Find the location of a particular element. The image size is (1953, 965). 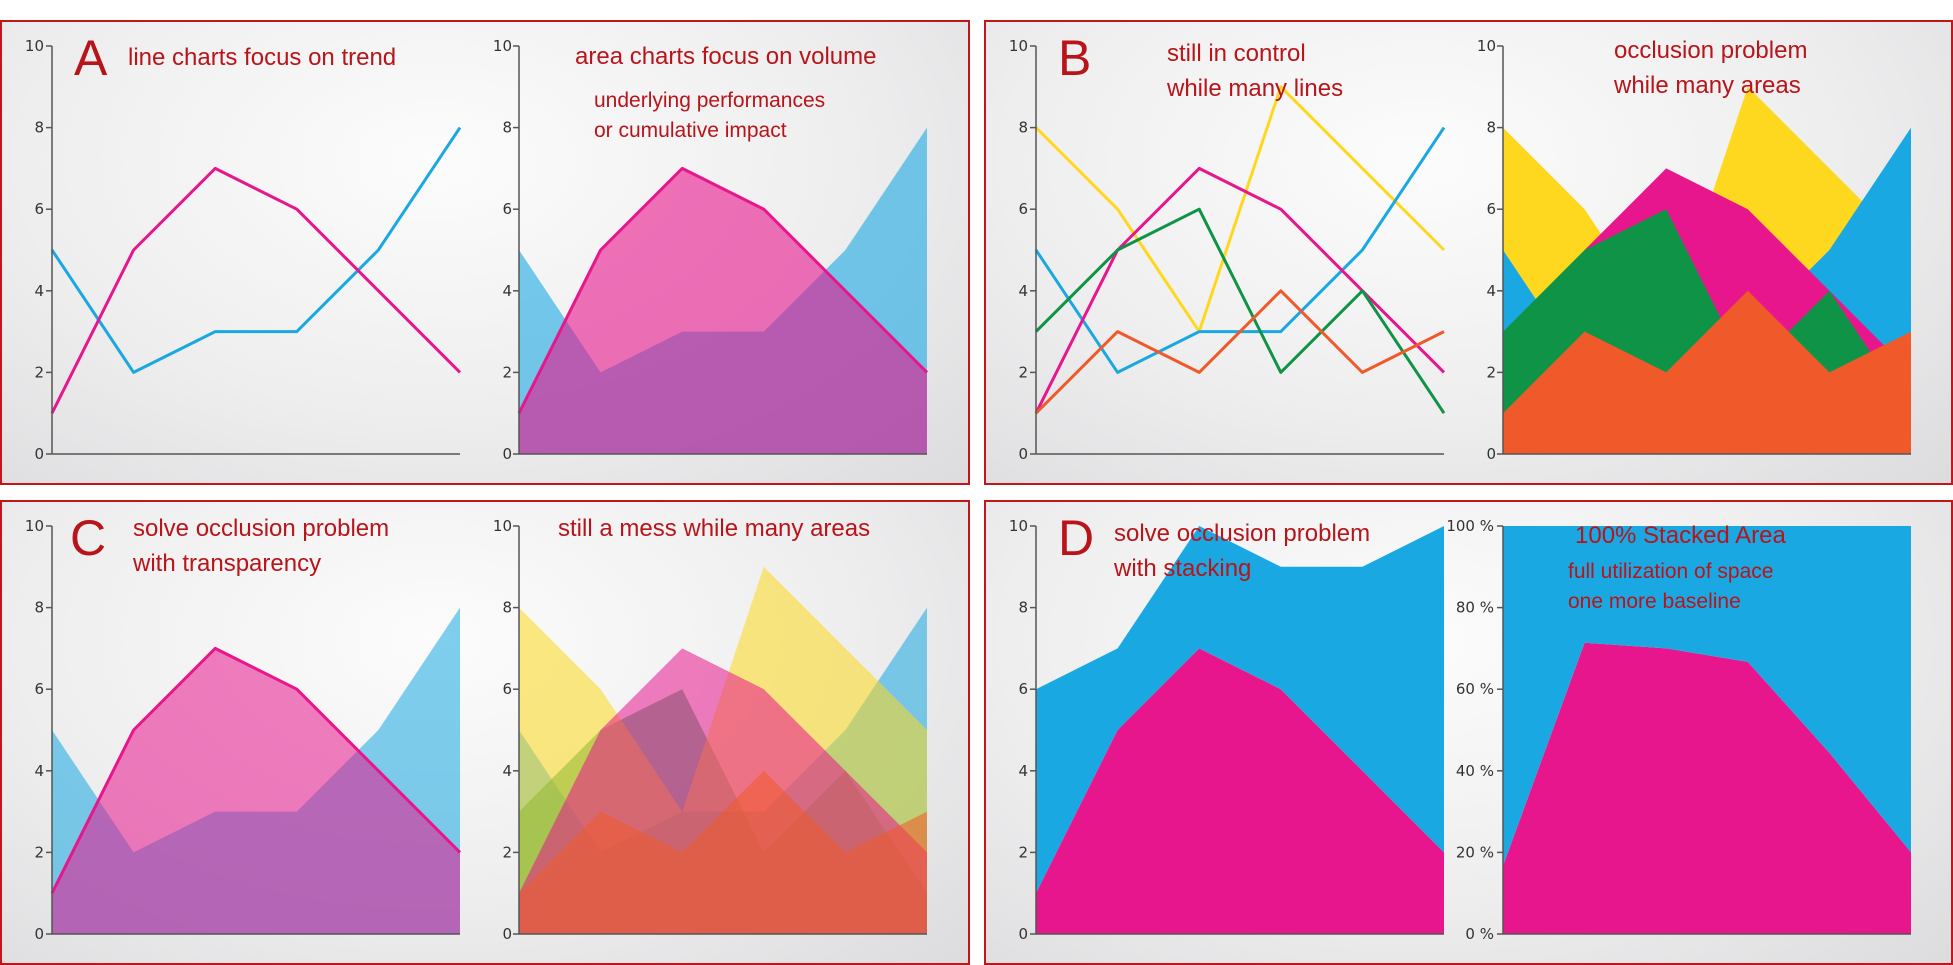

d-right-y-tick-label: 60 % is located at coordinates (1475, 689).